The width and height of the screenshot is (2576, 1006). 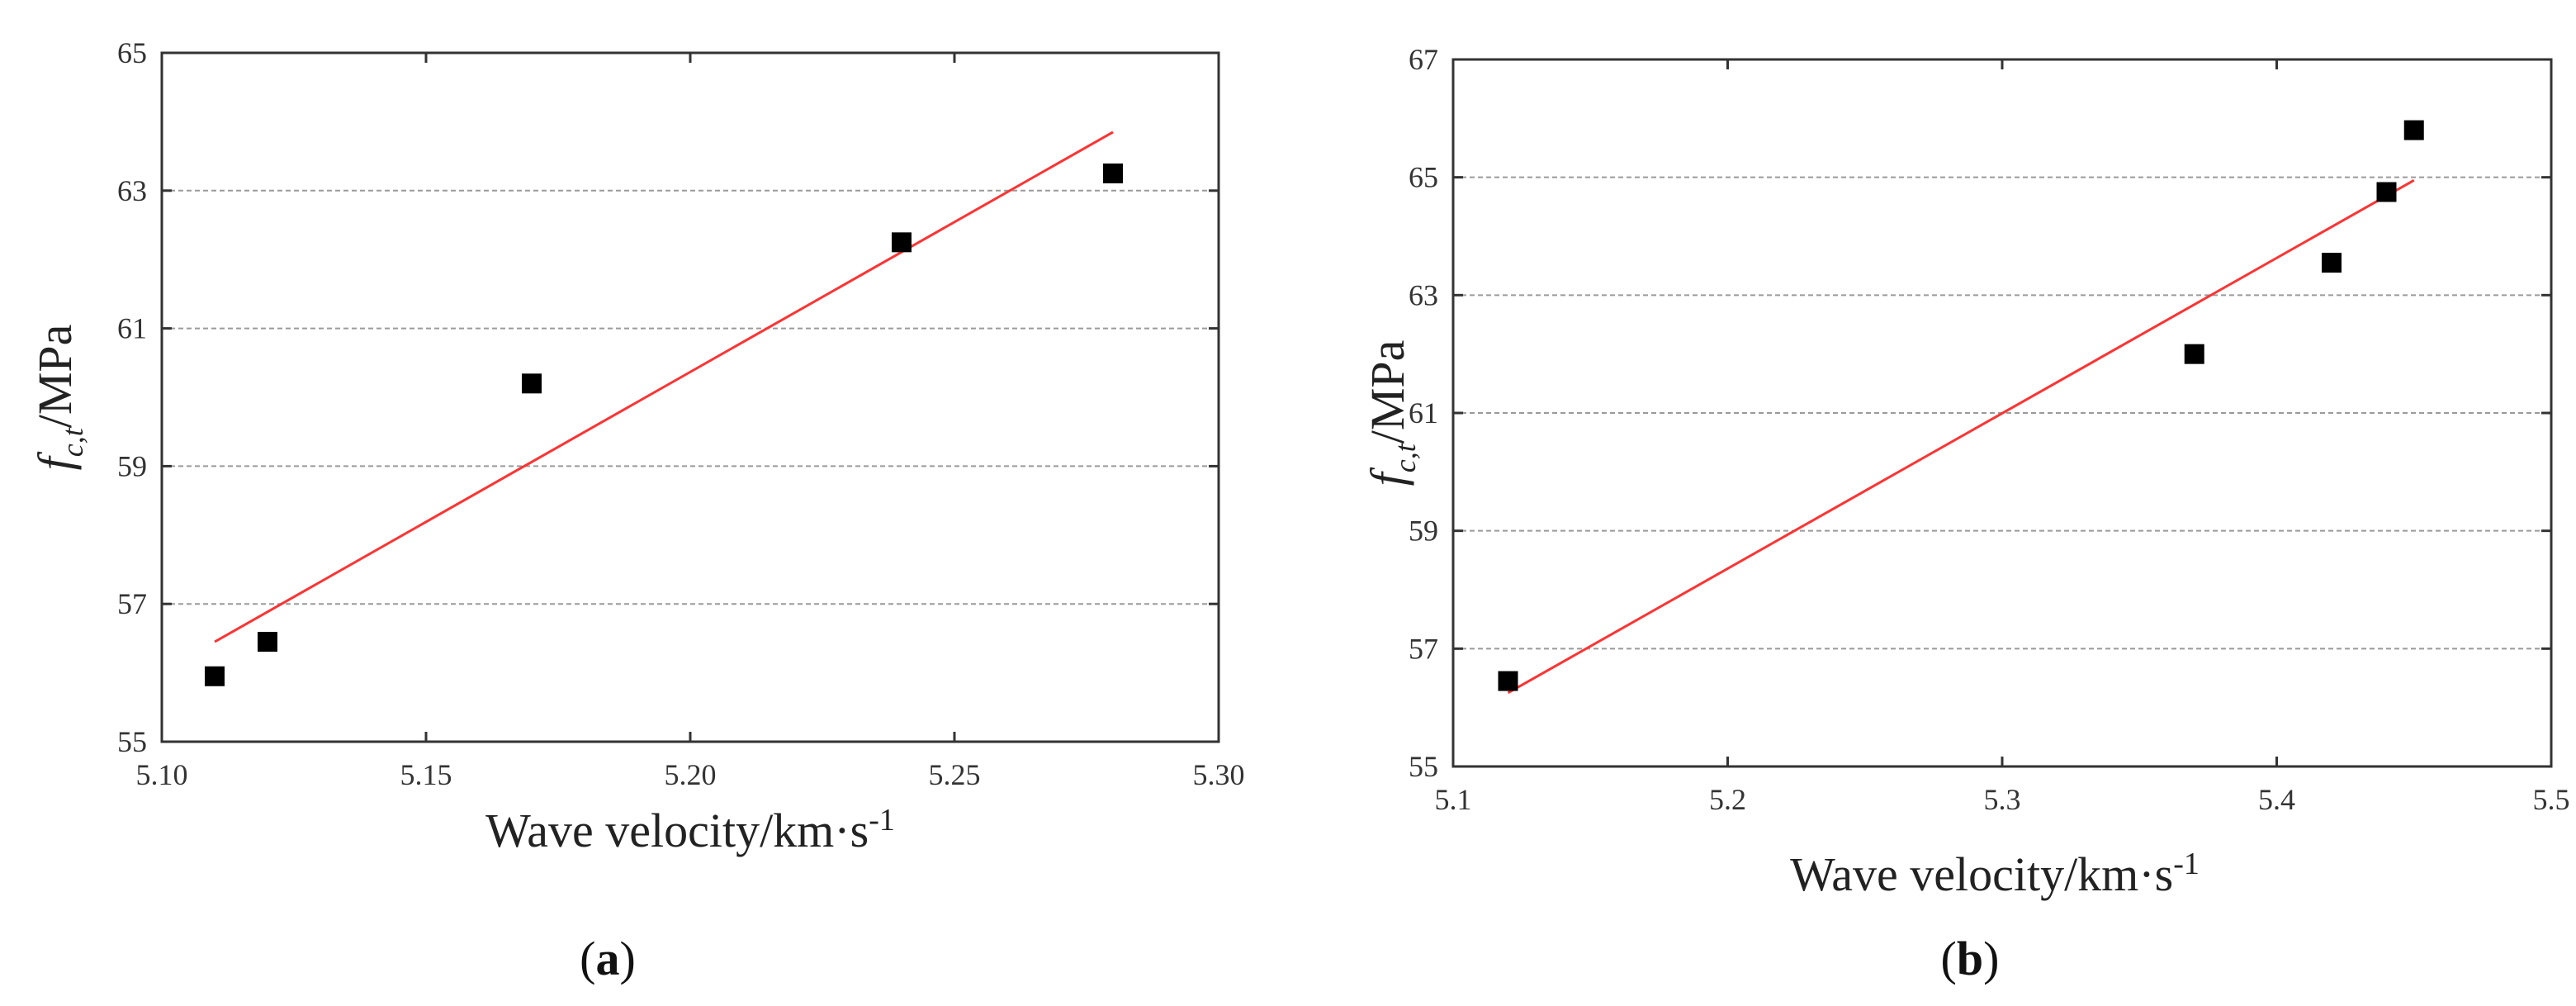 What do you see at coordinates (2551, 799) in the screenshot?
I see `x-tick-label: 5.5` at bounding box center [2551, 799].